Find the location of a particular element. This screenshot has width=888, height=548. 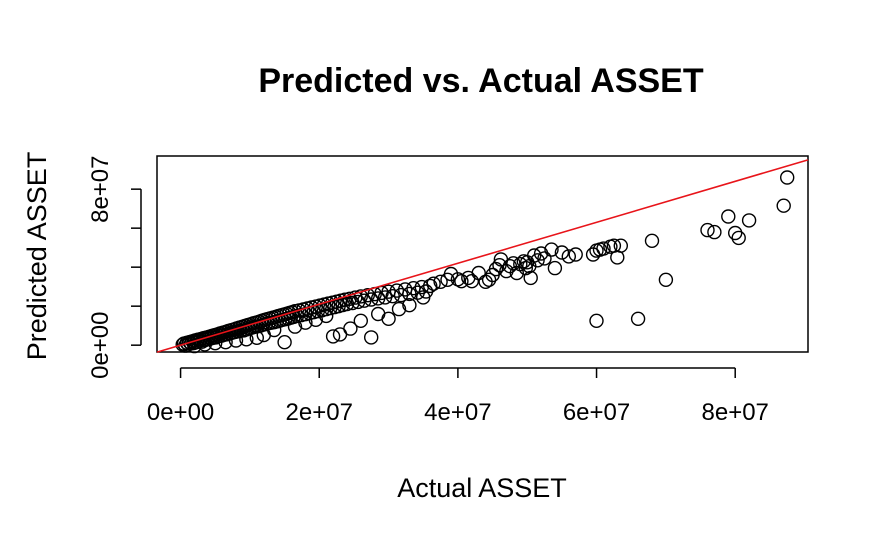

x-tick-label: 2e+07 is located at coordinates (319, 412).